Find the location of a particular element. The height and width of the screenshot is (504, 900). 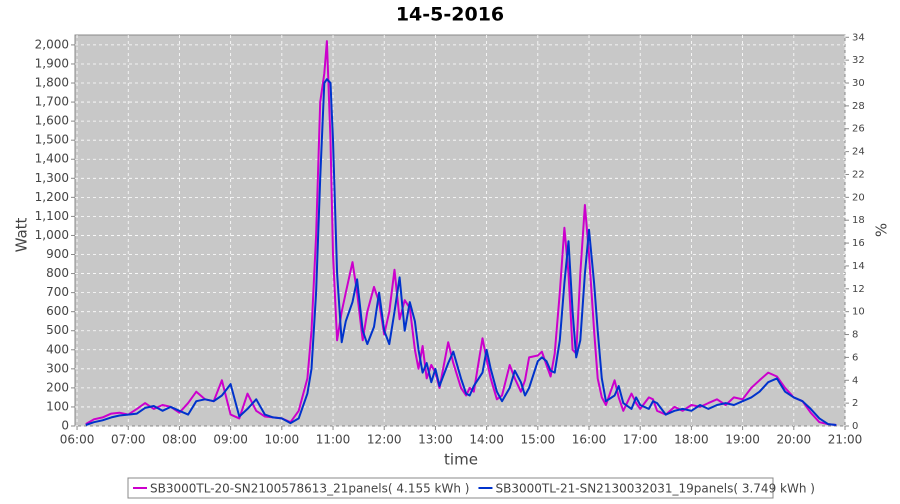

y2-tick-label: 28 is located at coordinates (858, 106).